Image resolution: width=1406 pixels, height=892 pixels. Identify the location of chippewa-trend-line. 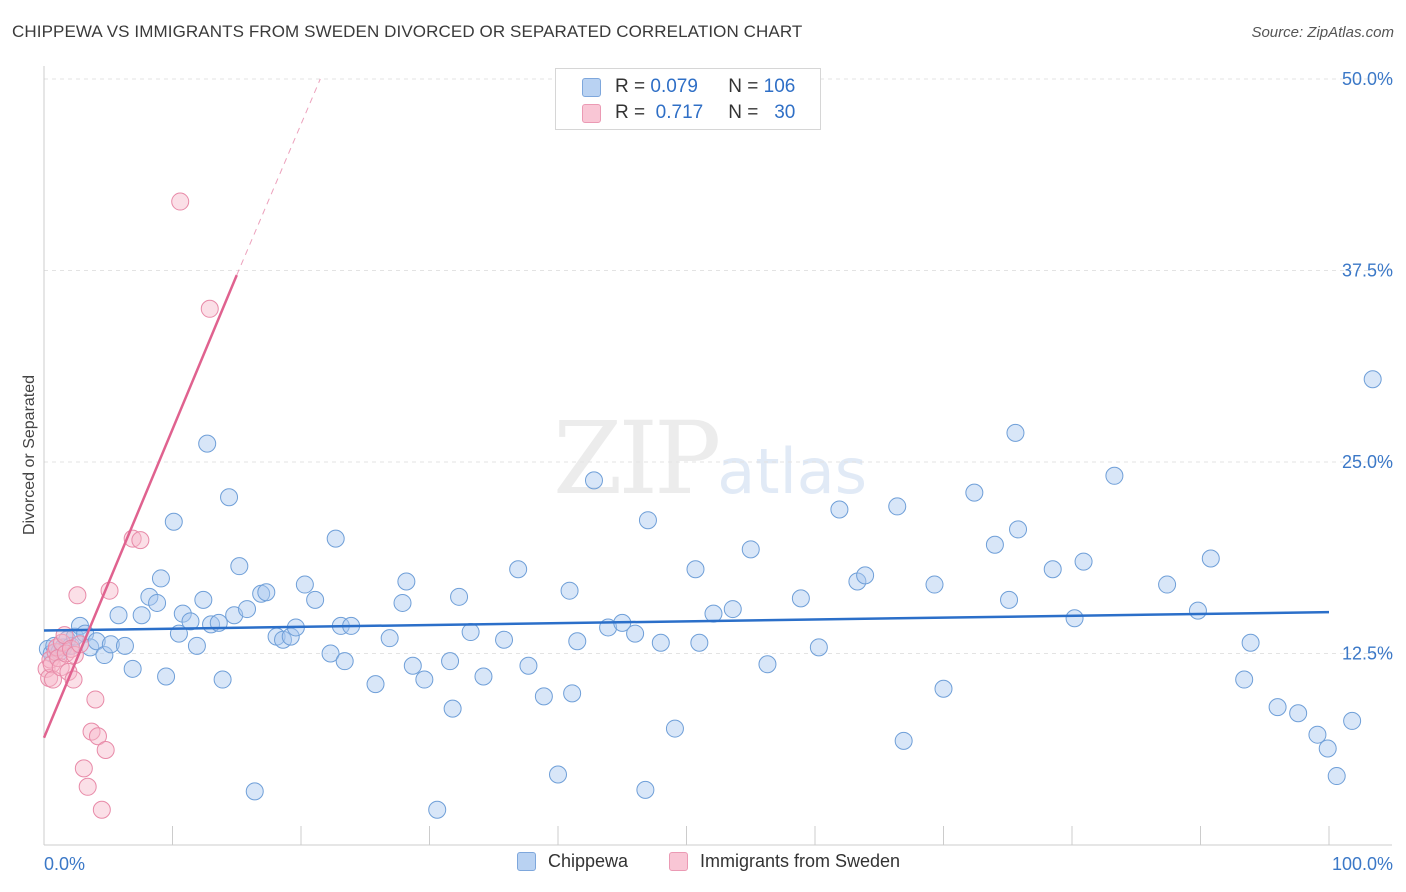
(686, 621).